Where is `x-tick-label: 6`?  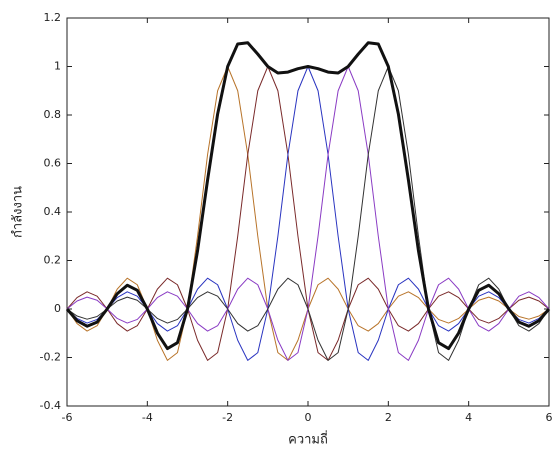
x-tick-label: 6 is located at coordinates (549, 417).